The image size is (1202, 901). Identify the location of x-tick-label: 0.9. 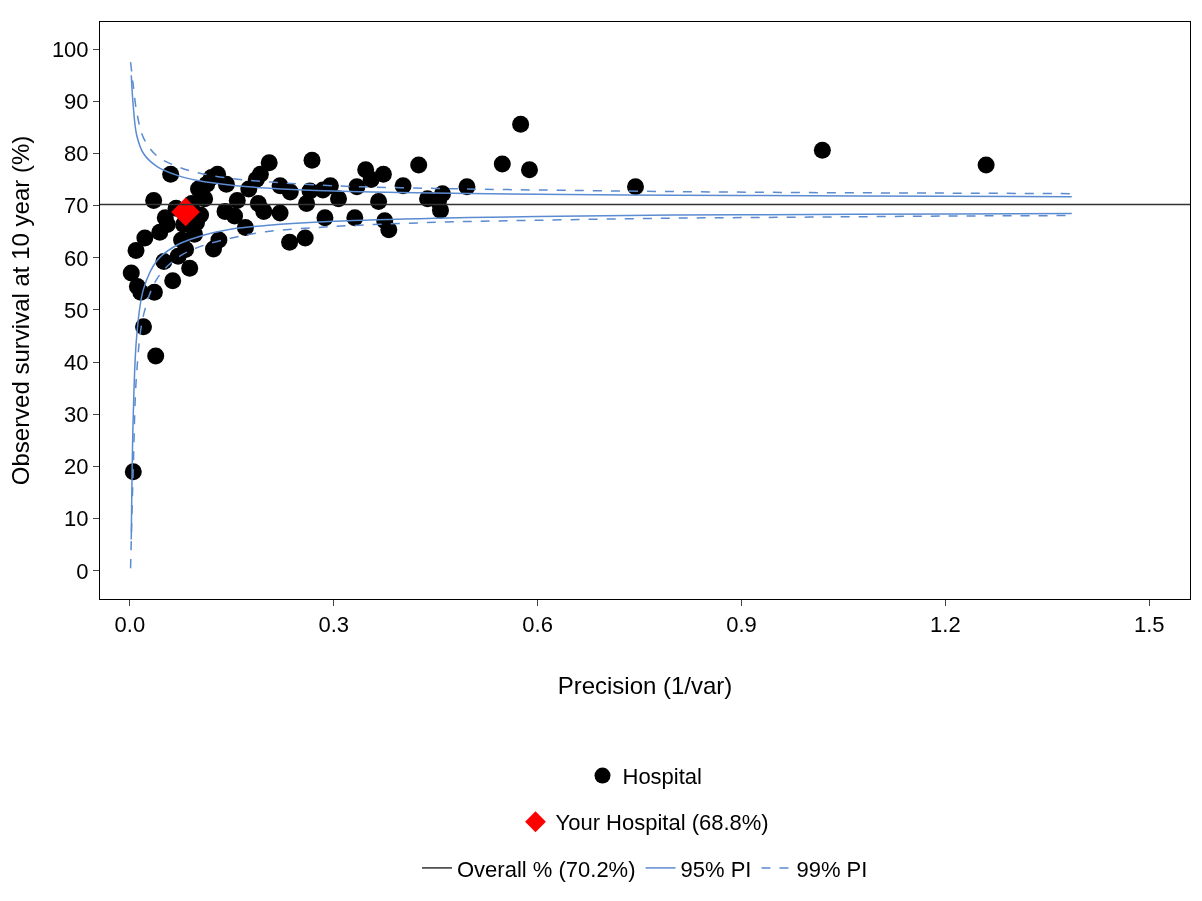
(741, 625).